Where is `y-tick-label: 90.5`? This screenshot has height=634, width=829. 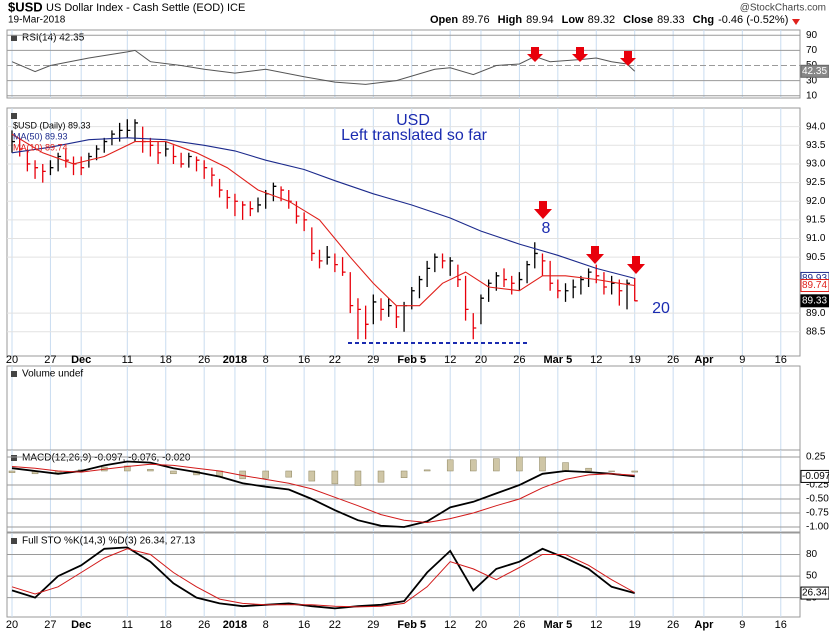 y-tick-label: 90.5 is located at coordinates (816, 257).